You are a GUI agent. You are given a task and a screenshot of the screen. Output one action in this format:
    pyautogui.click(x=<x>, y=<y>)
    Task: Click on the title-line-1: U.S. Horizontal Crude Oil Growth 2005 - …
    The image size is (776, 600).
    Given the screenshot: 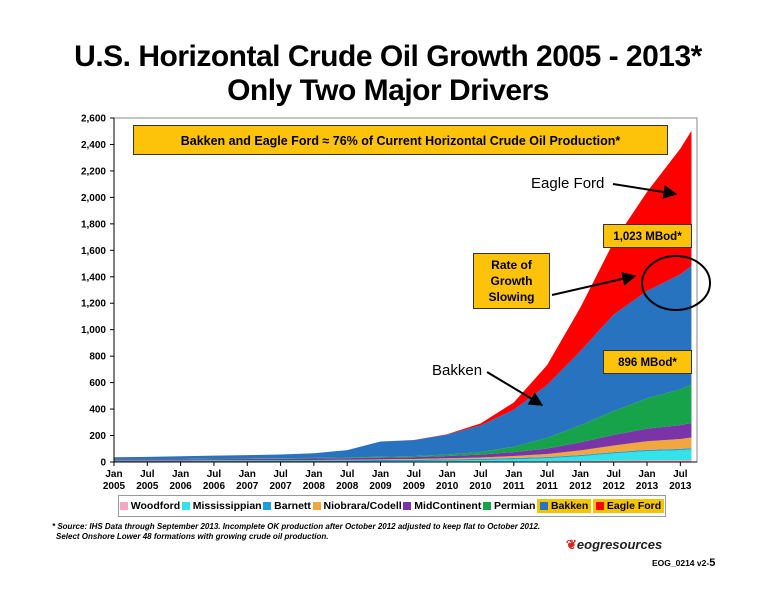 What is the action you would take?
    pyautogui.click(x=388, y=56)
    